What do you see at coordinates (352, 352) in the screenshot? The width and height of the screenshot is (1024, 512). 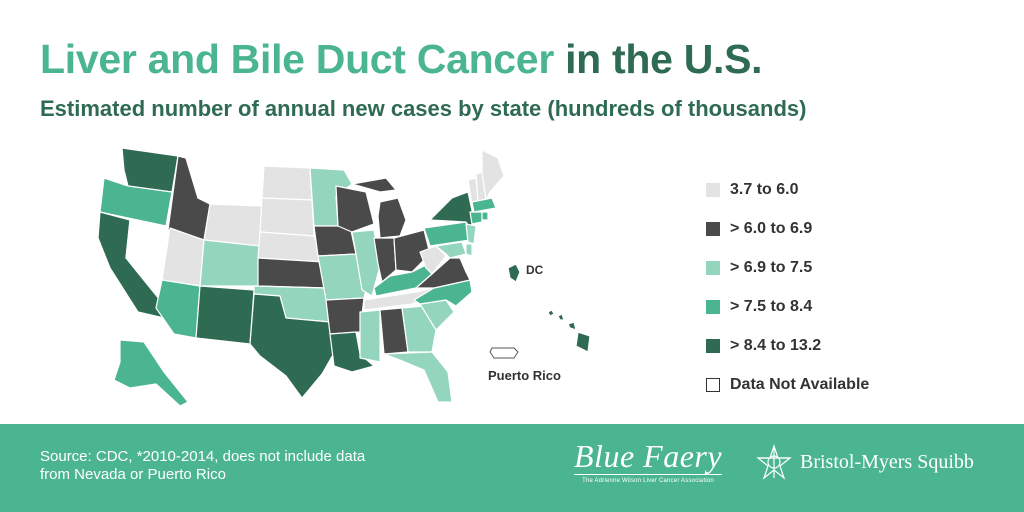 I see `state-la` at bounding box center [352, 352].